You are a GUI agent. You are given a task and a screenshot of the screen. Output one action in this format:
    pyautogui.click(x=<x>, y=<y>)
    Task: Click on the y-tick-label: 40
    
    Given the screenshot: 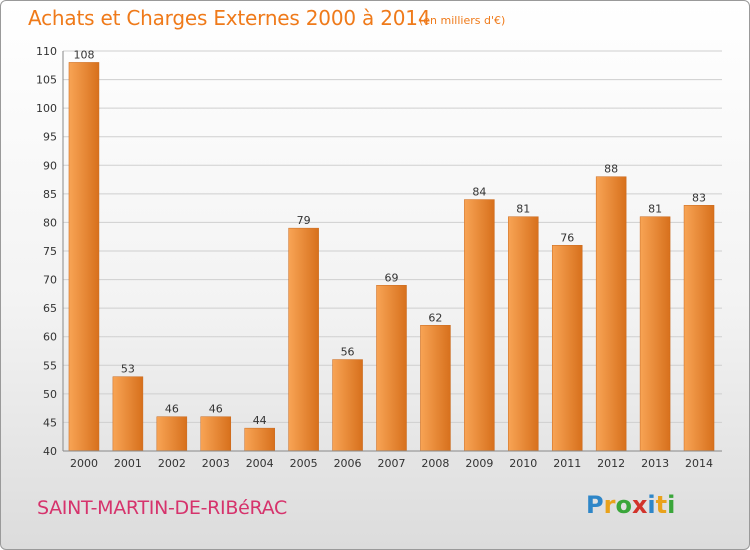 What is the action you would take?
    pyautogui.click(x=50, y=451)
    